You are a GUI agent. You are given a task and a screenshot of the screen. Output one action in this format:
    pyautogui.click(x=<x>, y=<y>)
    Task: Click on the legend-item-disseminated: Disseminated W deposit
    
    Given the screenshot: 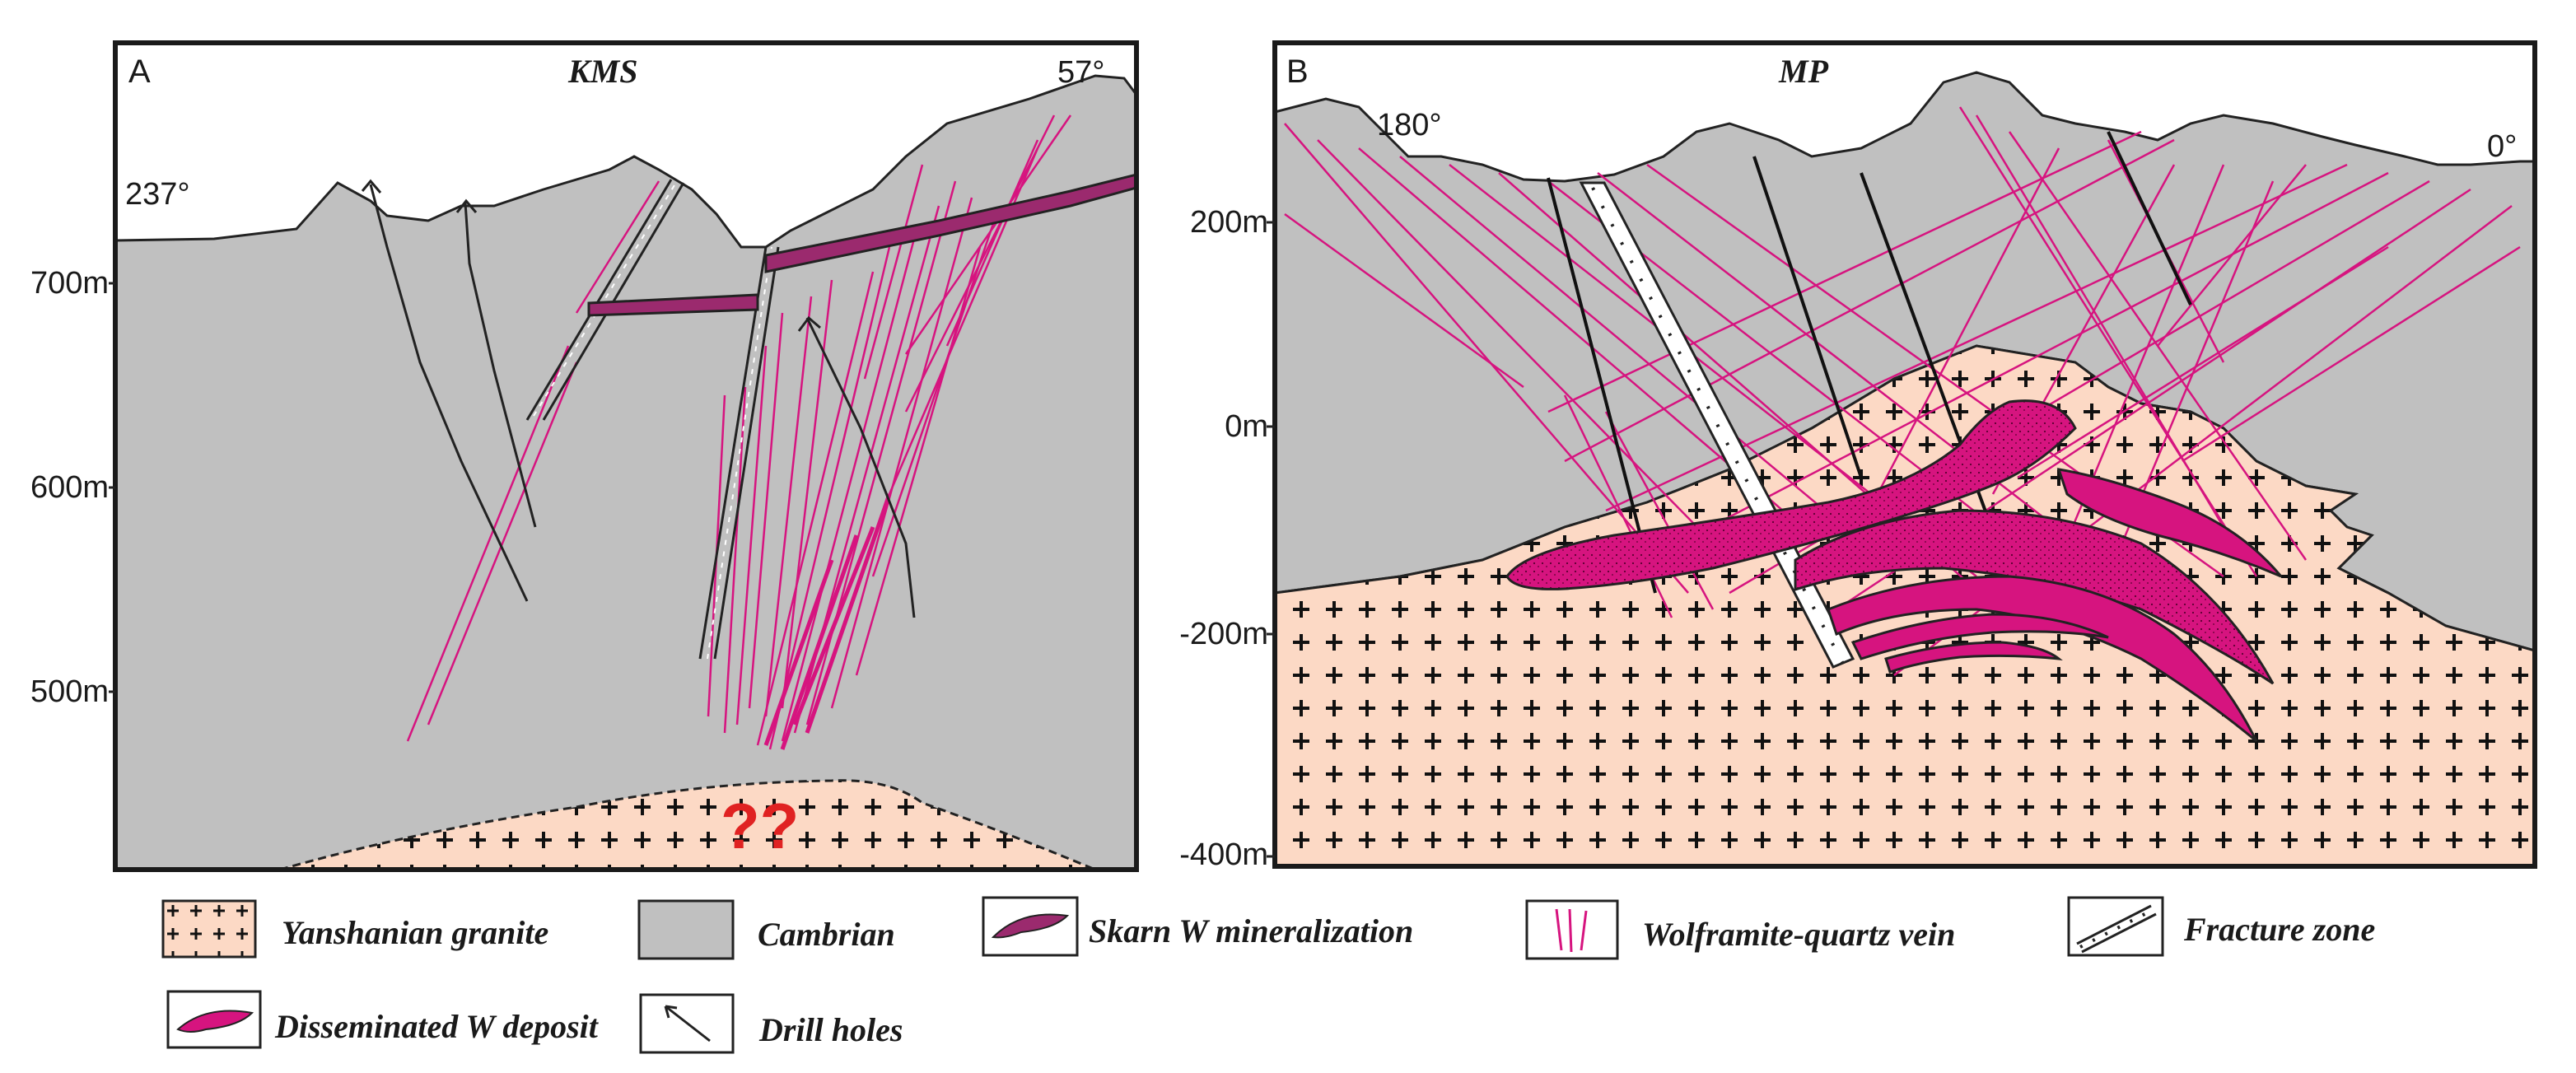 What is the action you would take?
    pyautogui.click(x=383, y=1019)
    